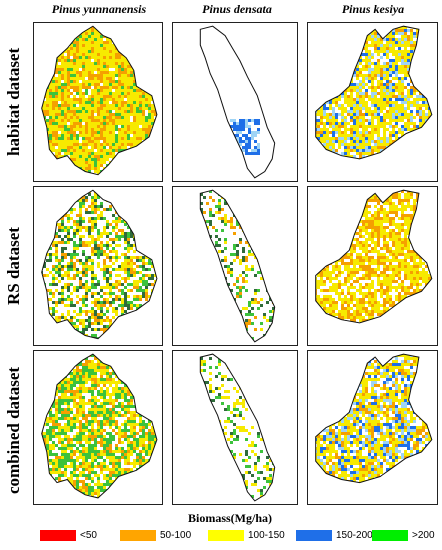  I want to click on legend-item-gt200: >200, so click(403, 535).